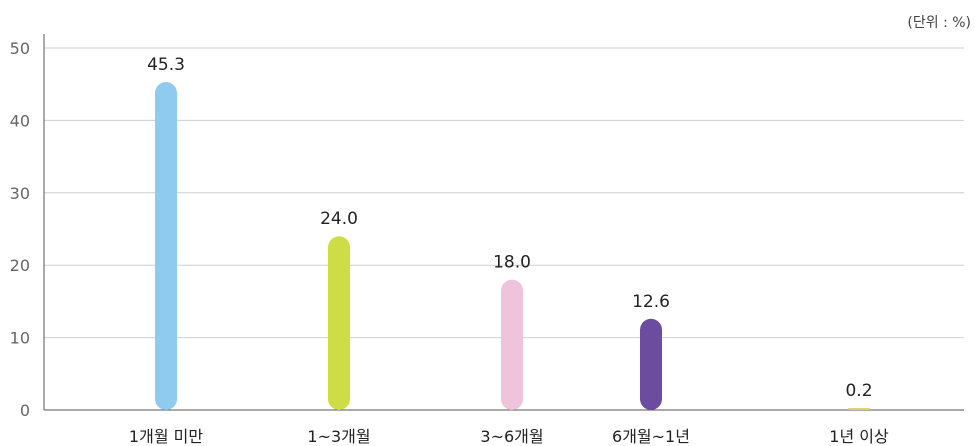  Describe the element at coordinates (858, 391) in the screenshot. I see `value-label: 0.2` at that location.